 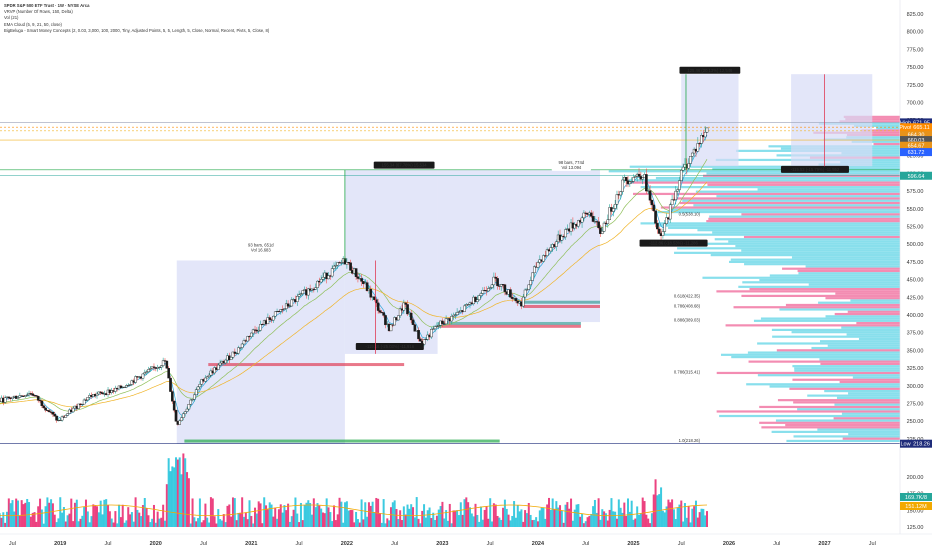 I want to click on volume-tag-bg, so click(x=916, y=497).